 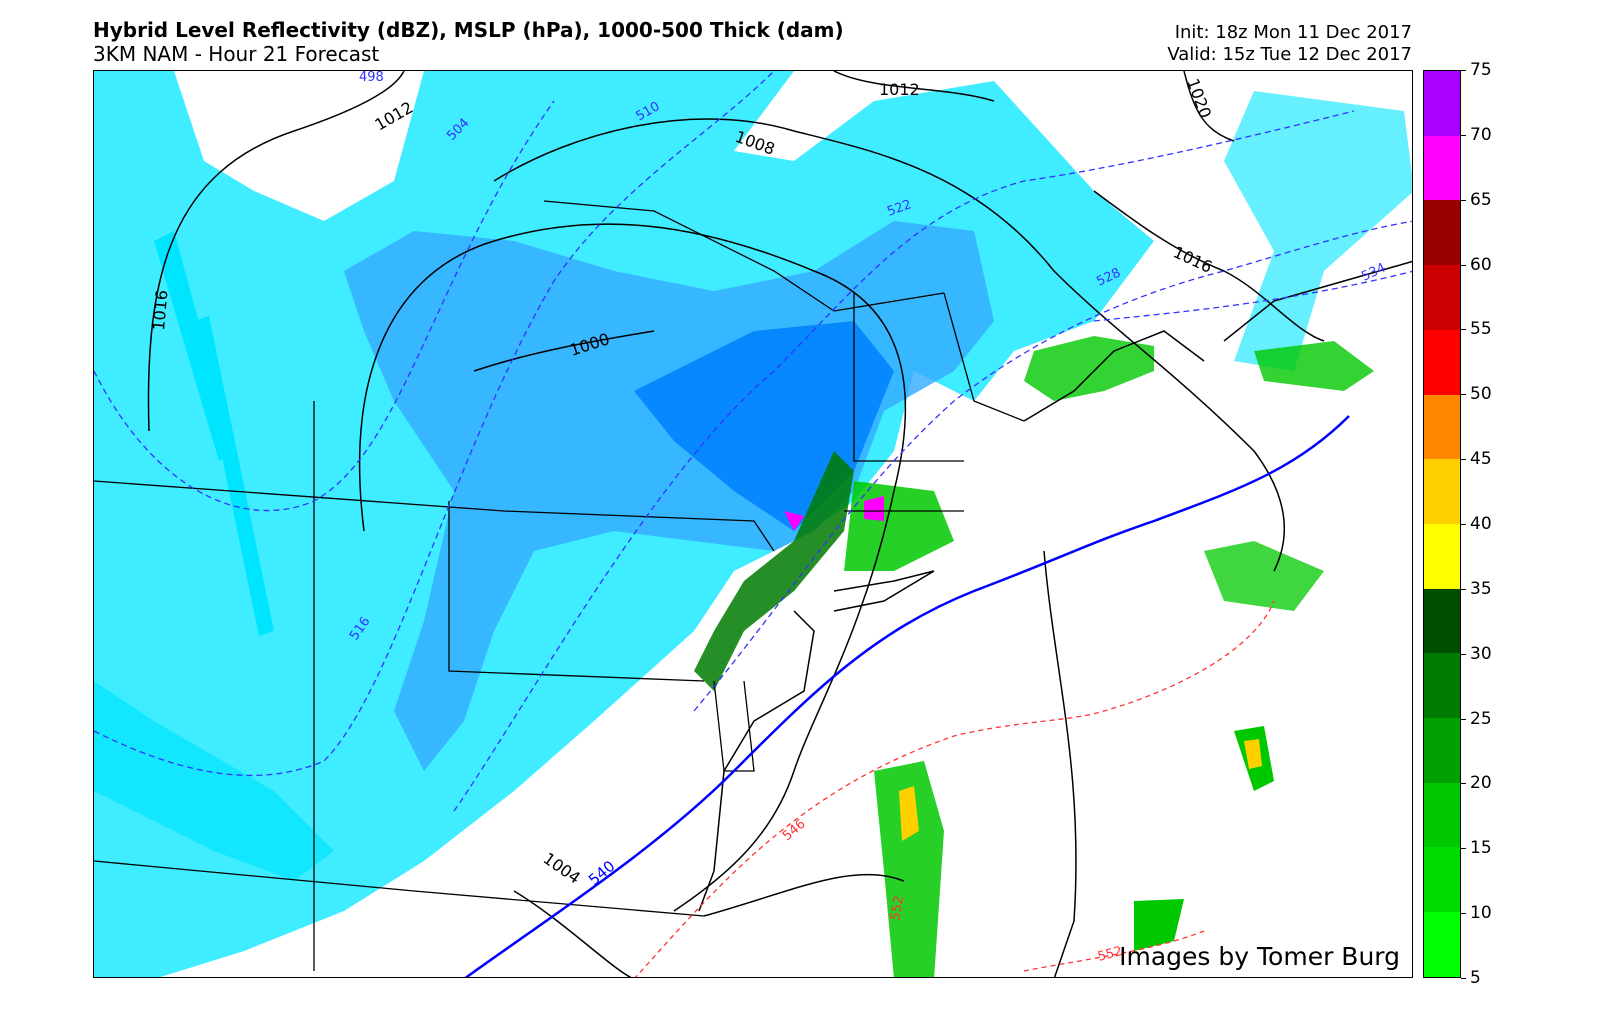 What do you see at coordinates (1471, 978) in the screenshot?
I see `colorbar-tick-label: 5` at bounding box center [1471, 978].